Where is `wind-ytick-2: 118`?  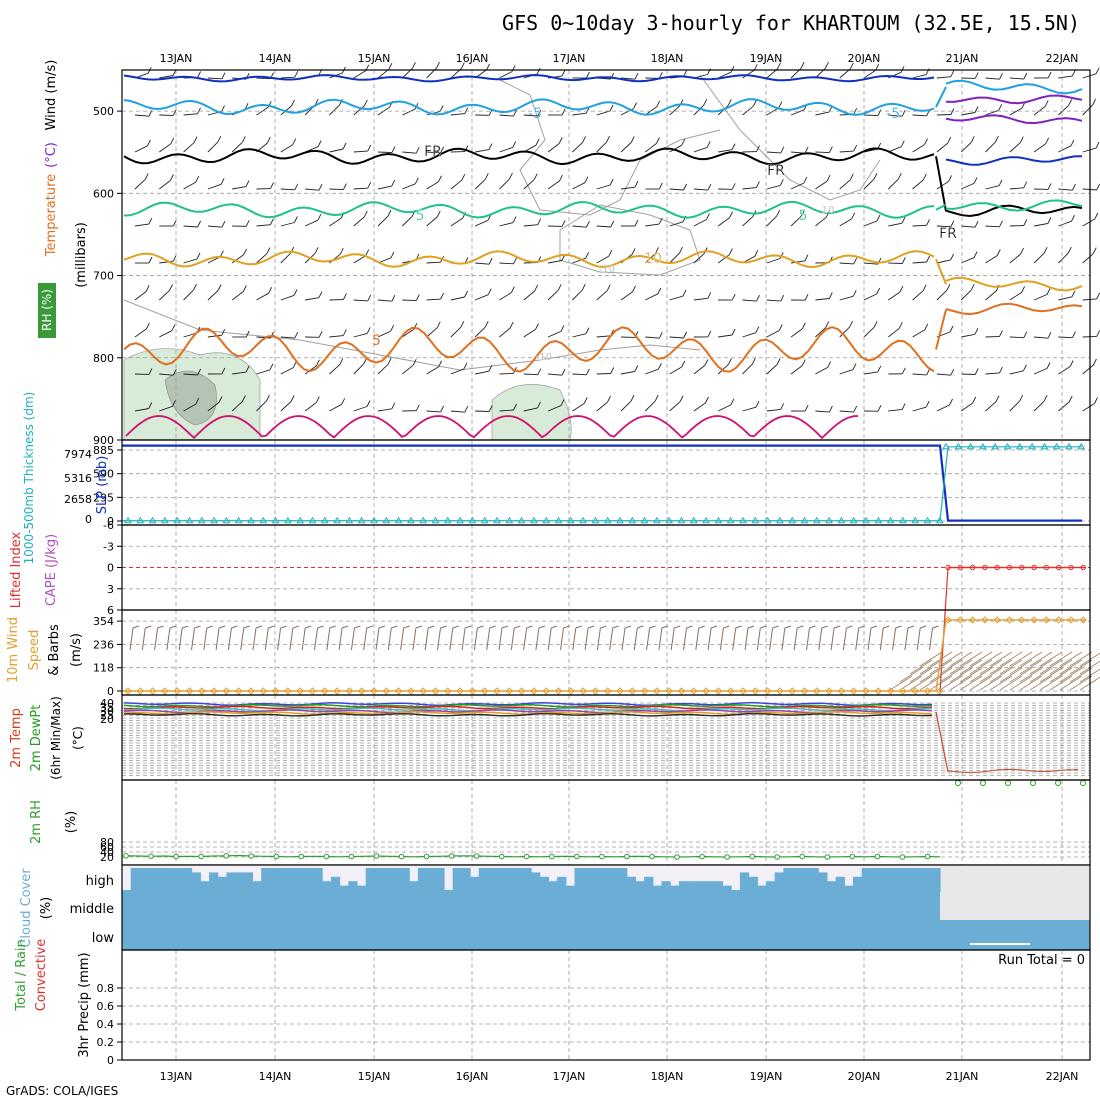
wind-ytick-2: 118 is located at coordinates (103, 668).